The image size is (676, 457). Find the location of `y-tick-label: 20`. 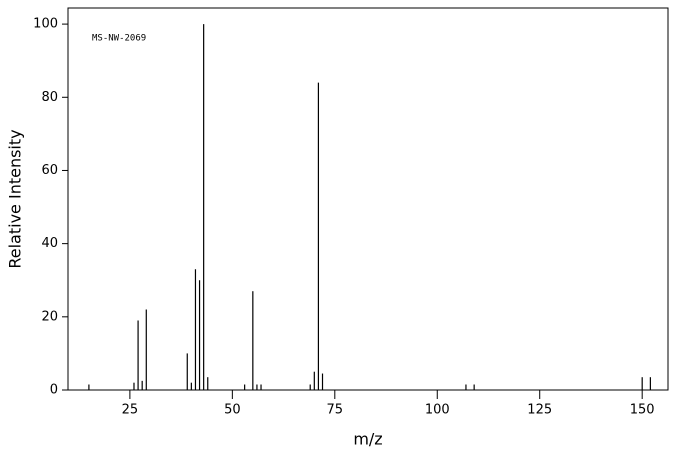

y-tick-label: 20 is located at coordinates (49, 316).